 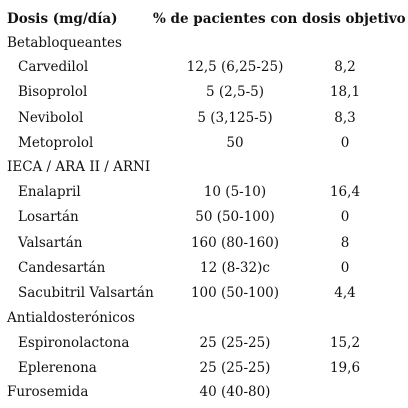 I want to click on table-row: Candesartán 12 (8-32)c 0, so click(x=204, y=268).